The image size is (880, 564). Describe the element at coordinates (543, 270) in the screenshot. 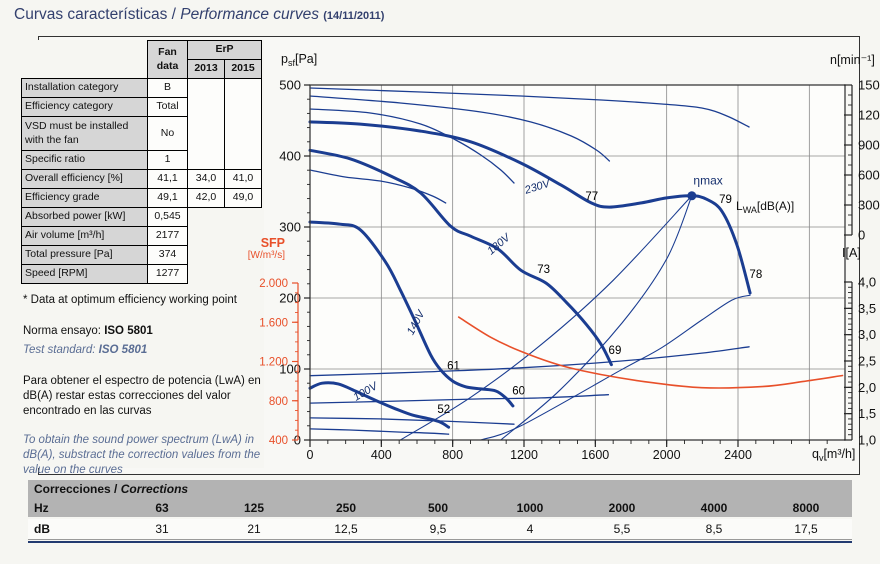

I see `annotation-73: 73` at that location.